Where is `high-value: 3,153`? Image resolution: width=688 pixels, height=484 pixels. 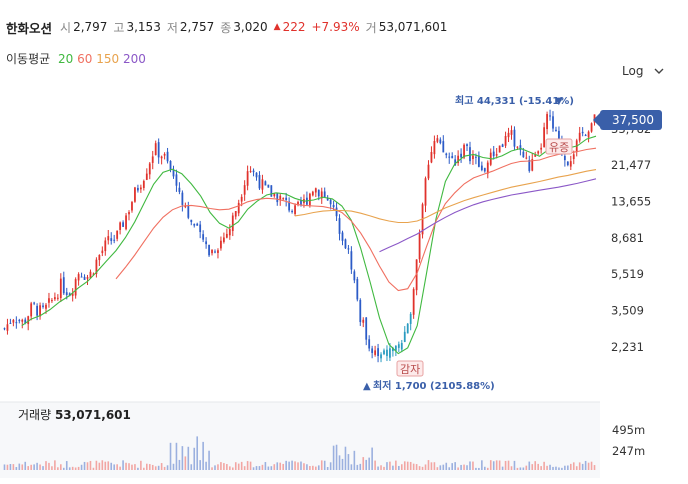
high-value: 3,153 is located at coordinates (143, 27).